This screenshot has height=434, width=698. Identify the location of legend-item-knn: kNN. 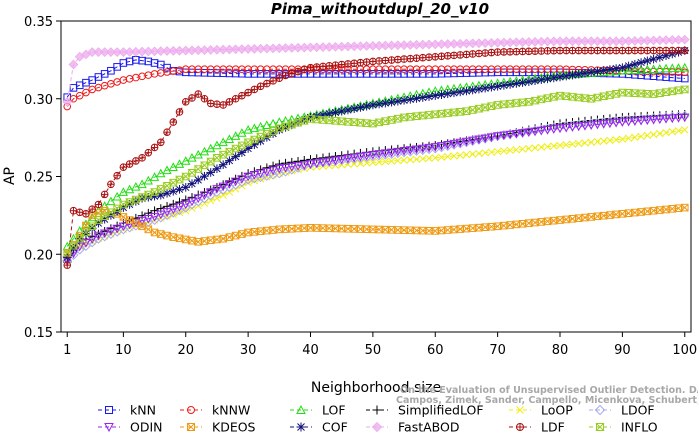
(127, 410).